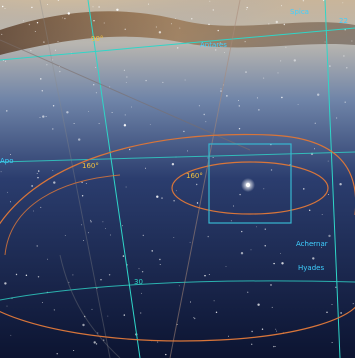 This screenshot has width=355, height=358. I want to click on star-label-spica: Spica, so click(299, 12).